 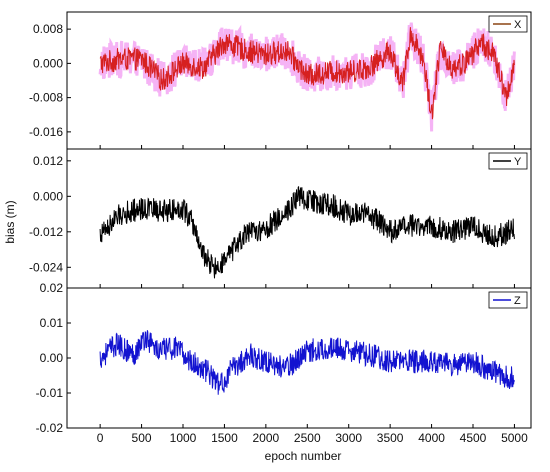 What do you see at coordinates (307, 438) in the screenshot?
I see `x-tick-label: 2500` at bounding box center [307, 438].